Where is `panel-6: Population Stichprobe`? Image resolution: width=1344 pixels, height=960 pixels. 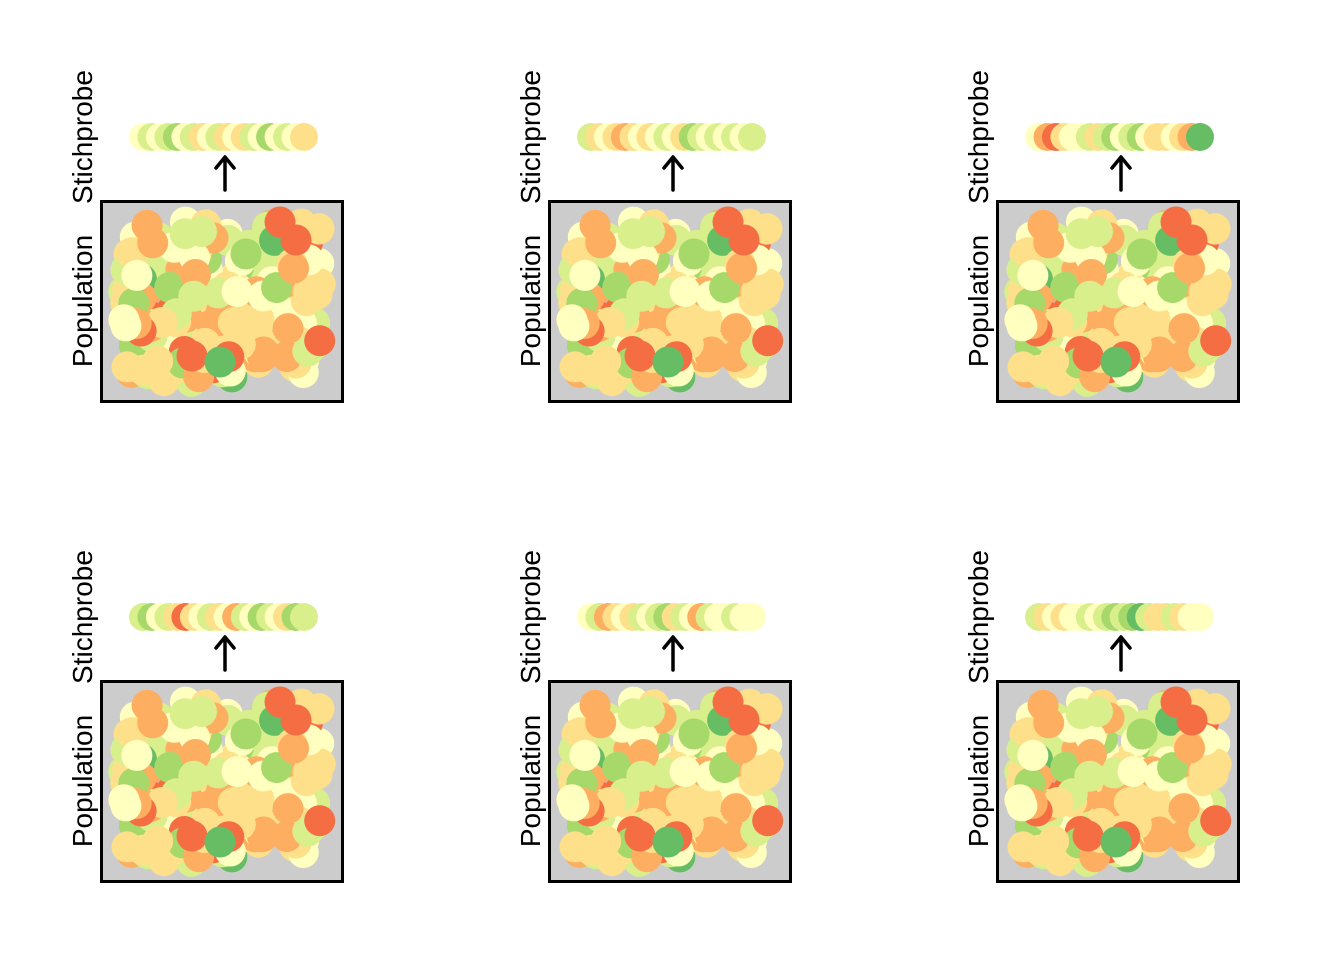 panel-6: Population Stichprobe is located at coordinates (1101, 716).